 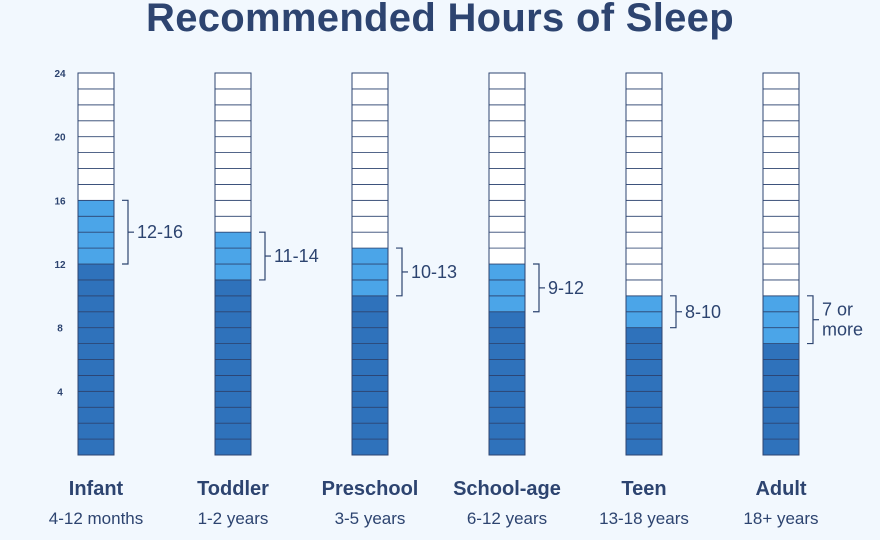 I want to click on age-range-label: 4-12 months, so click(x=96, y=518).